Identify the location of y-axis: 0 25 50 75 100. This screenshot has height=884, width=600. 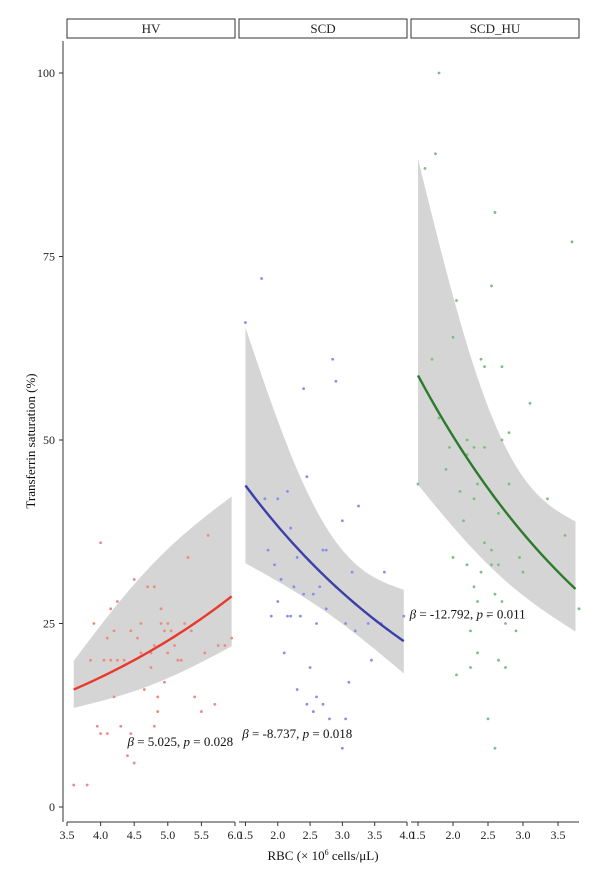
(50, 431).